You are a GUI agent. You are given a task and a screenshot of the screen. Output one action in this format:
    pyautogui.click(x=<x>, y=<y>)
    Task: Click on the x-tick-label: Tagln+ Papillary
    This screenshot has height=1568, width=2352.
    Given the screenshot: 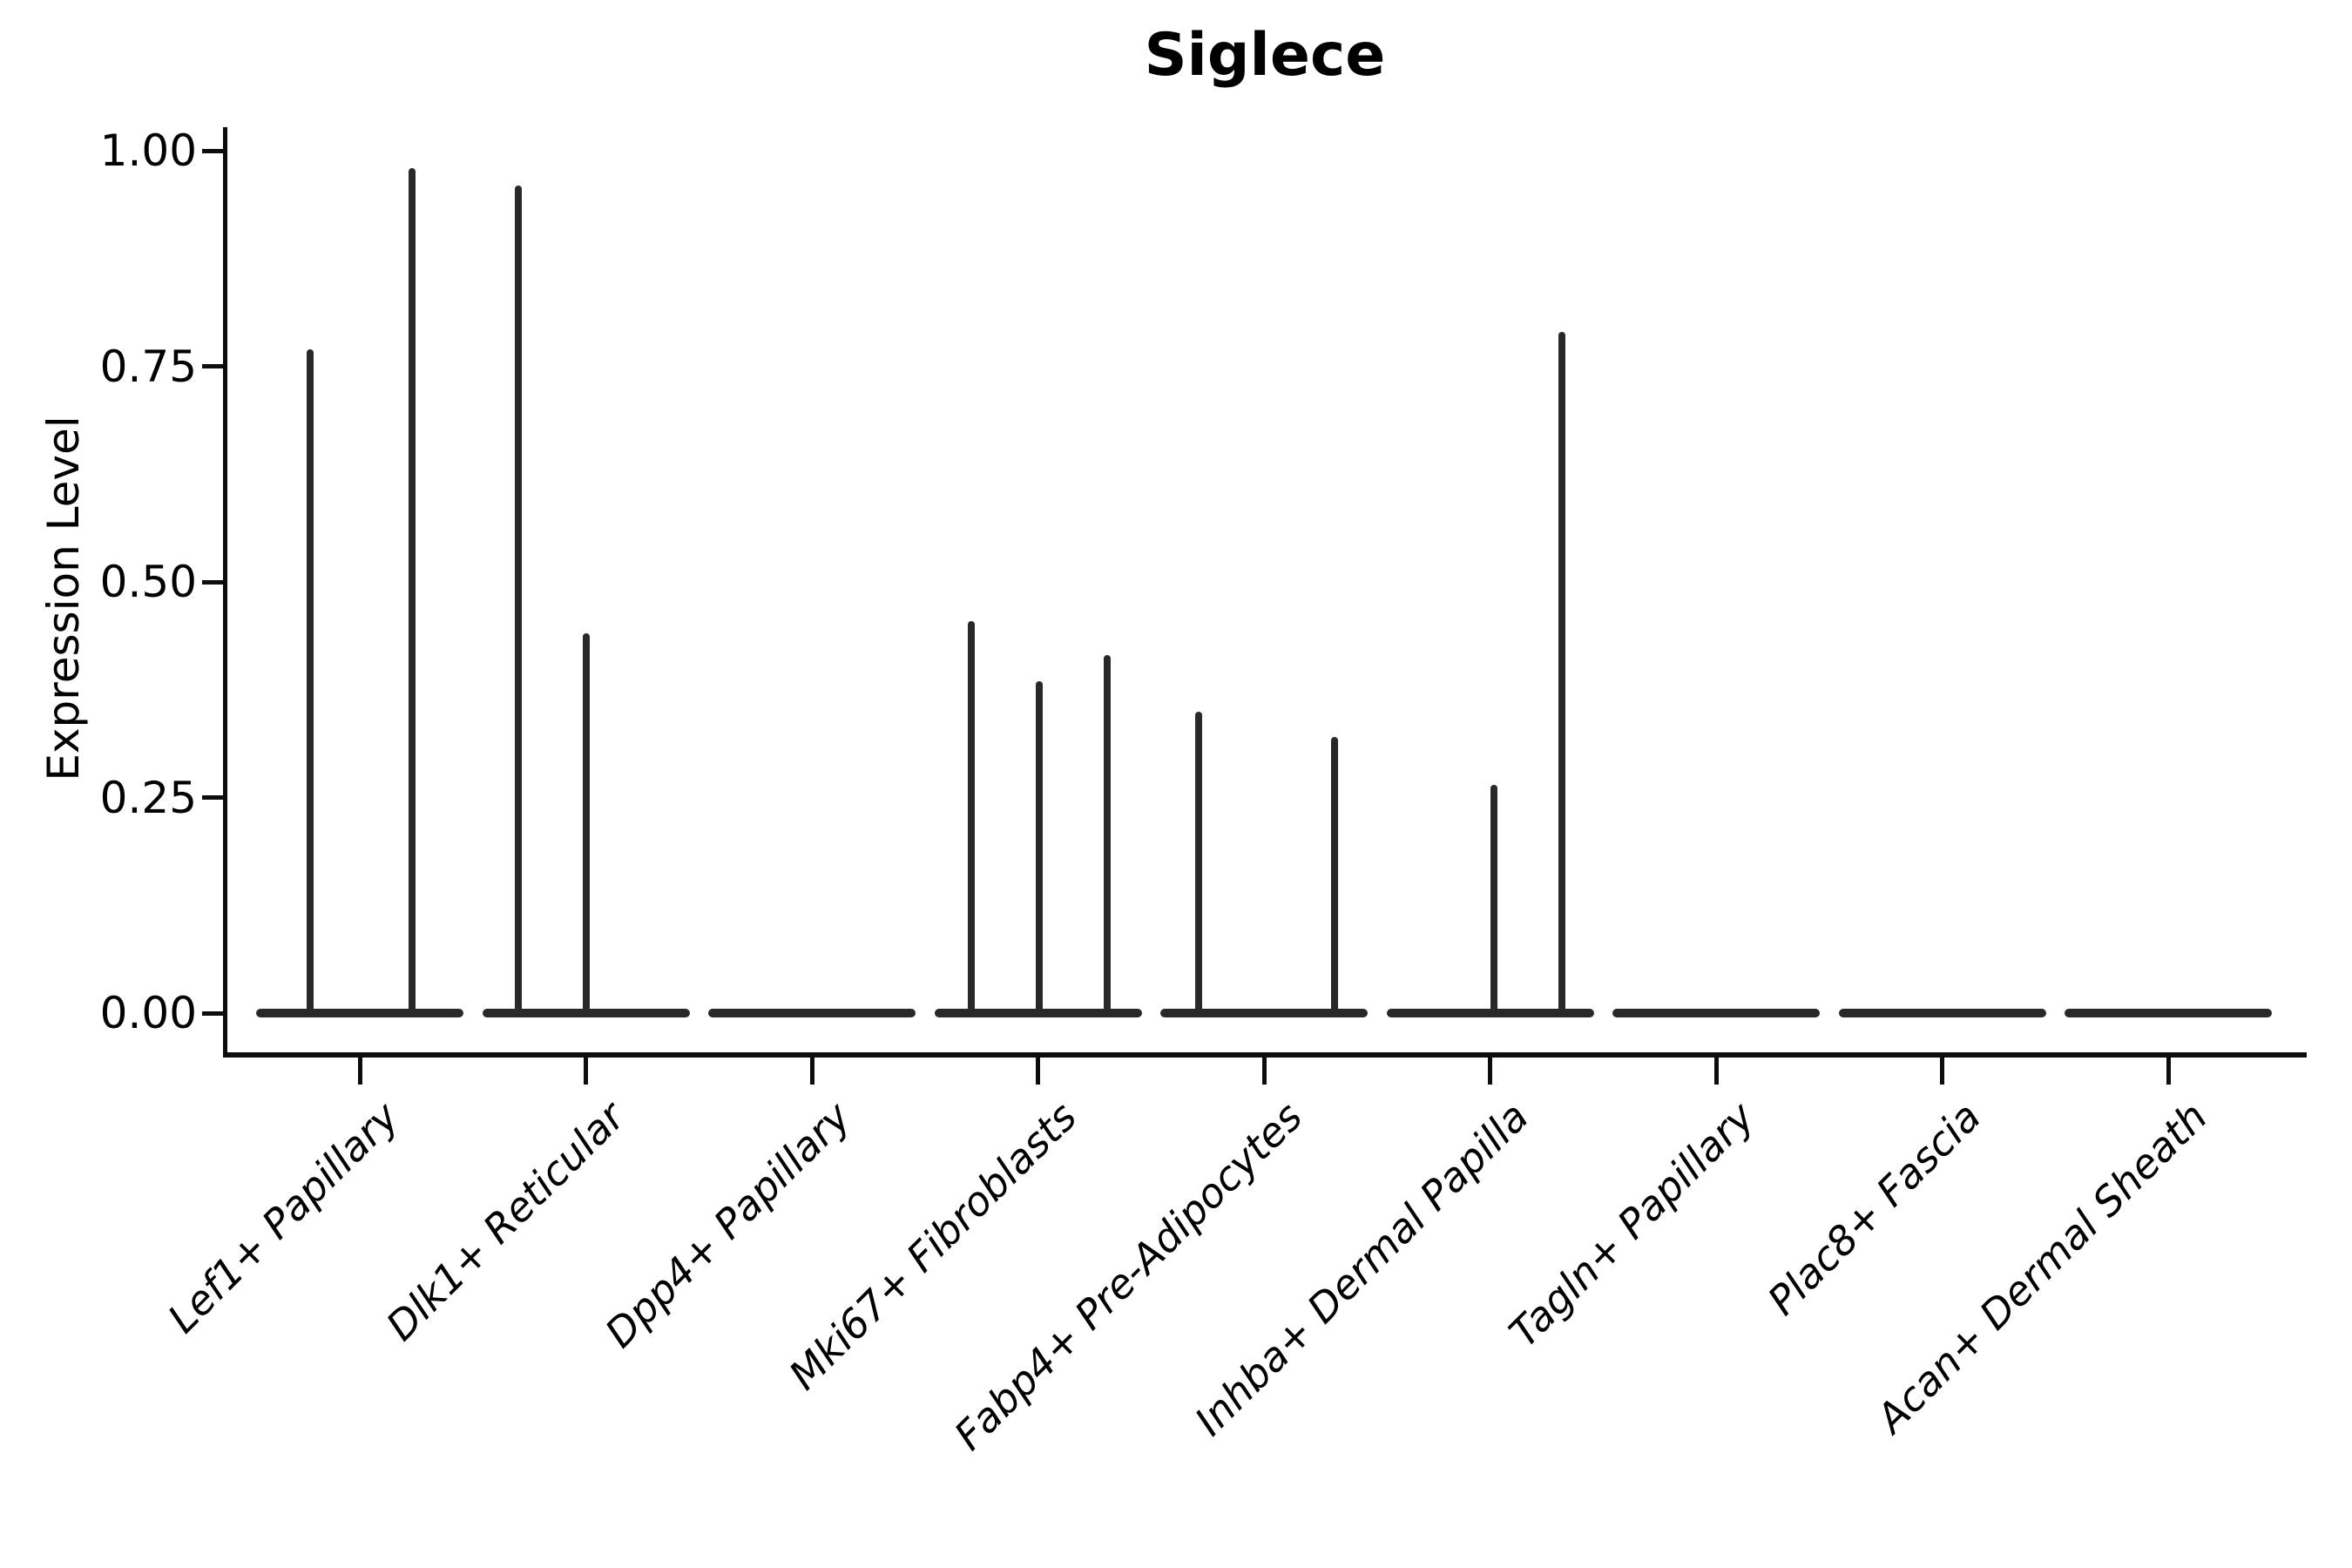 What is the action you would take?
    pyautogui.click(x=1632, y=1224)
    